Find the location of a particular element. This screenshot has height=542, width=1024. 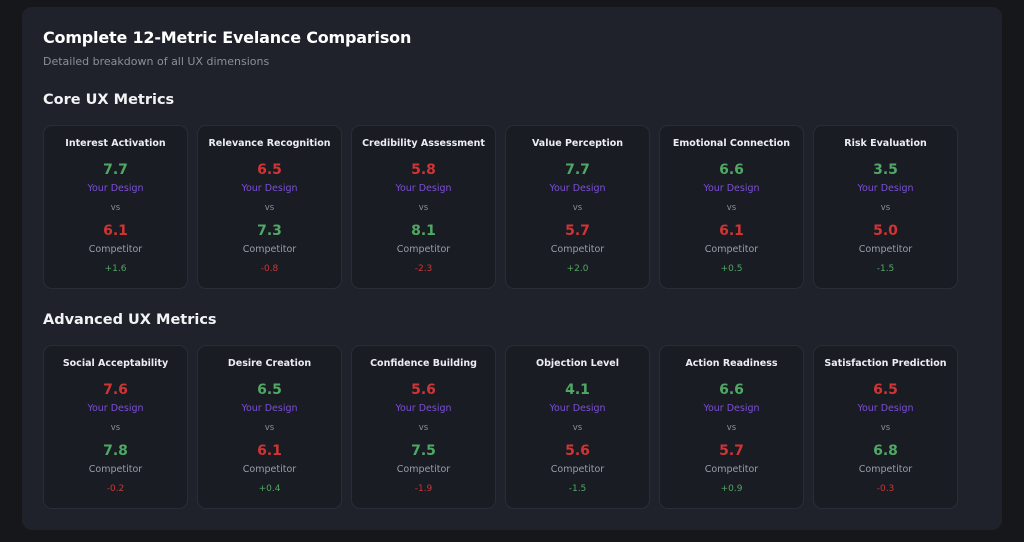

metric-name: Credibility Assessment is located at coordinates (423, 143).